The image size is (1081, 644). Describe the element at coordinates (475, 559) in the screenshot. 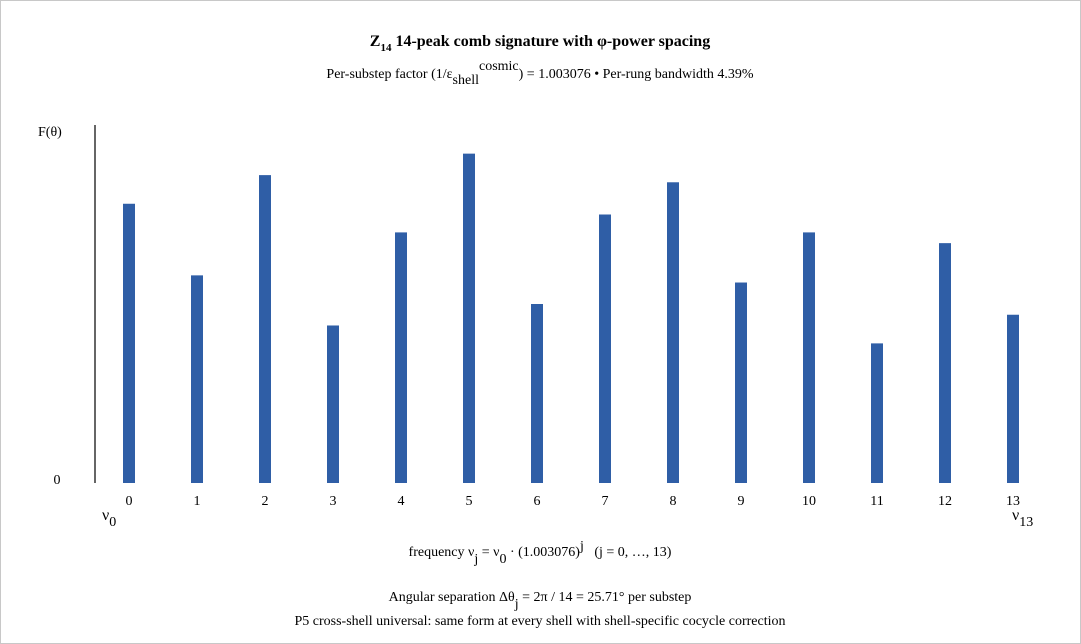

I see `label-sub: j` at that location.